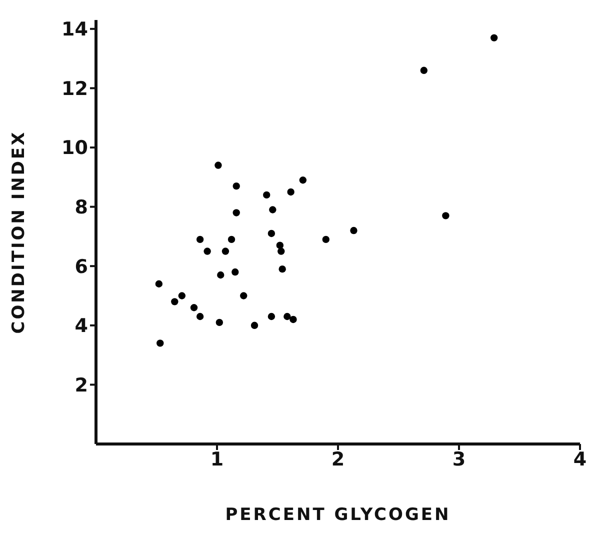 The height and width of the screenshot is (535, 594). What do you see at coordinates (459, 459) in the screenshot?
I see `x-tick-label: 3` at bounding box center [459, 459].